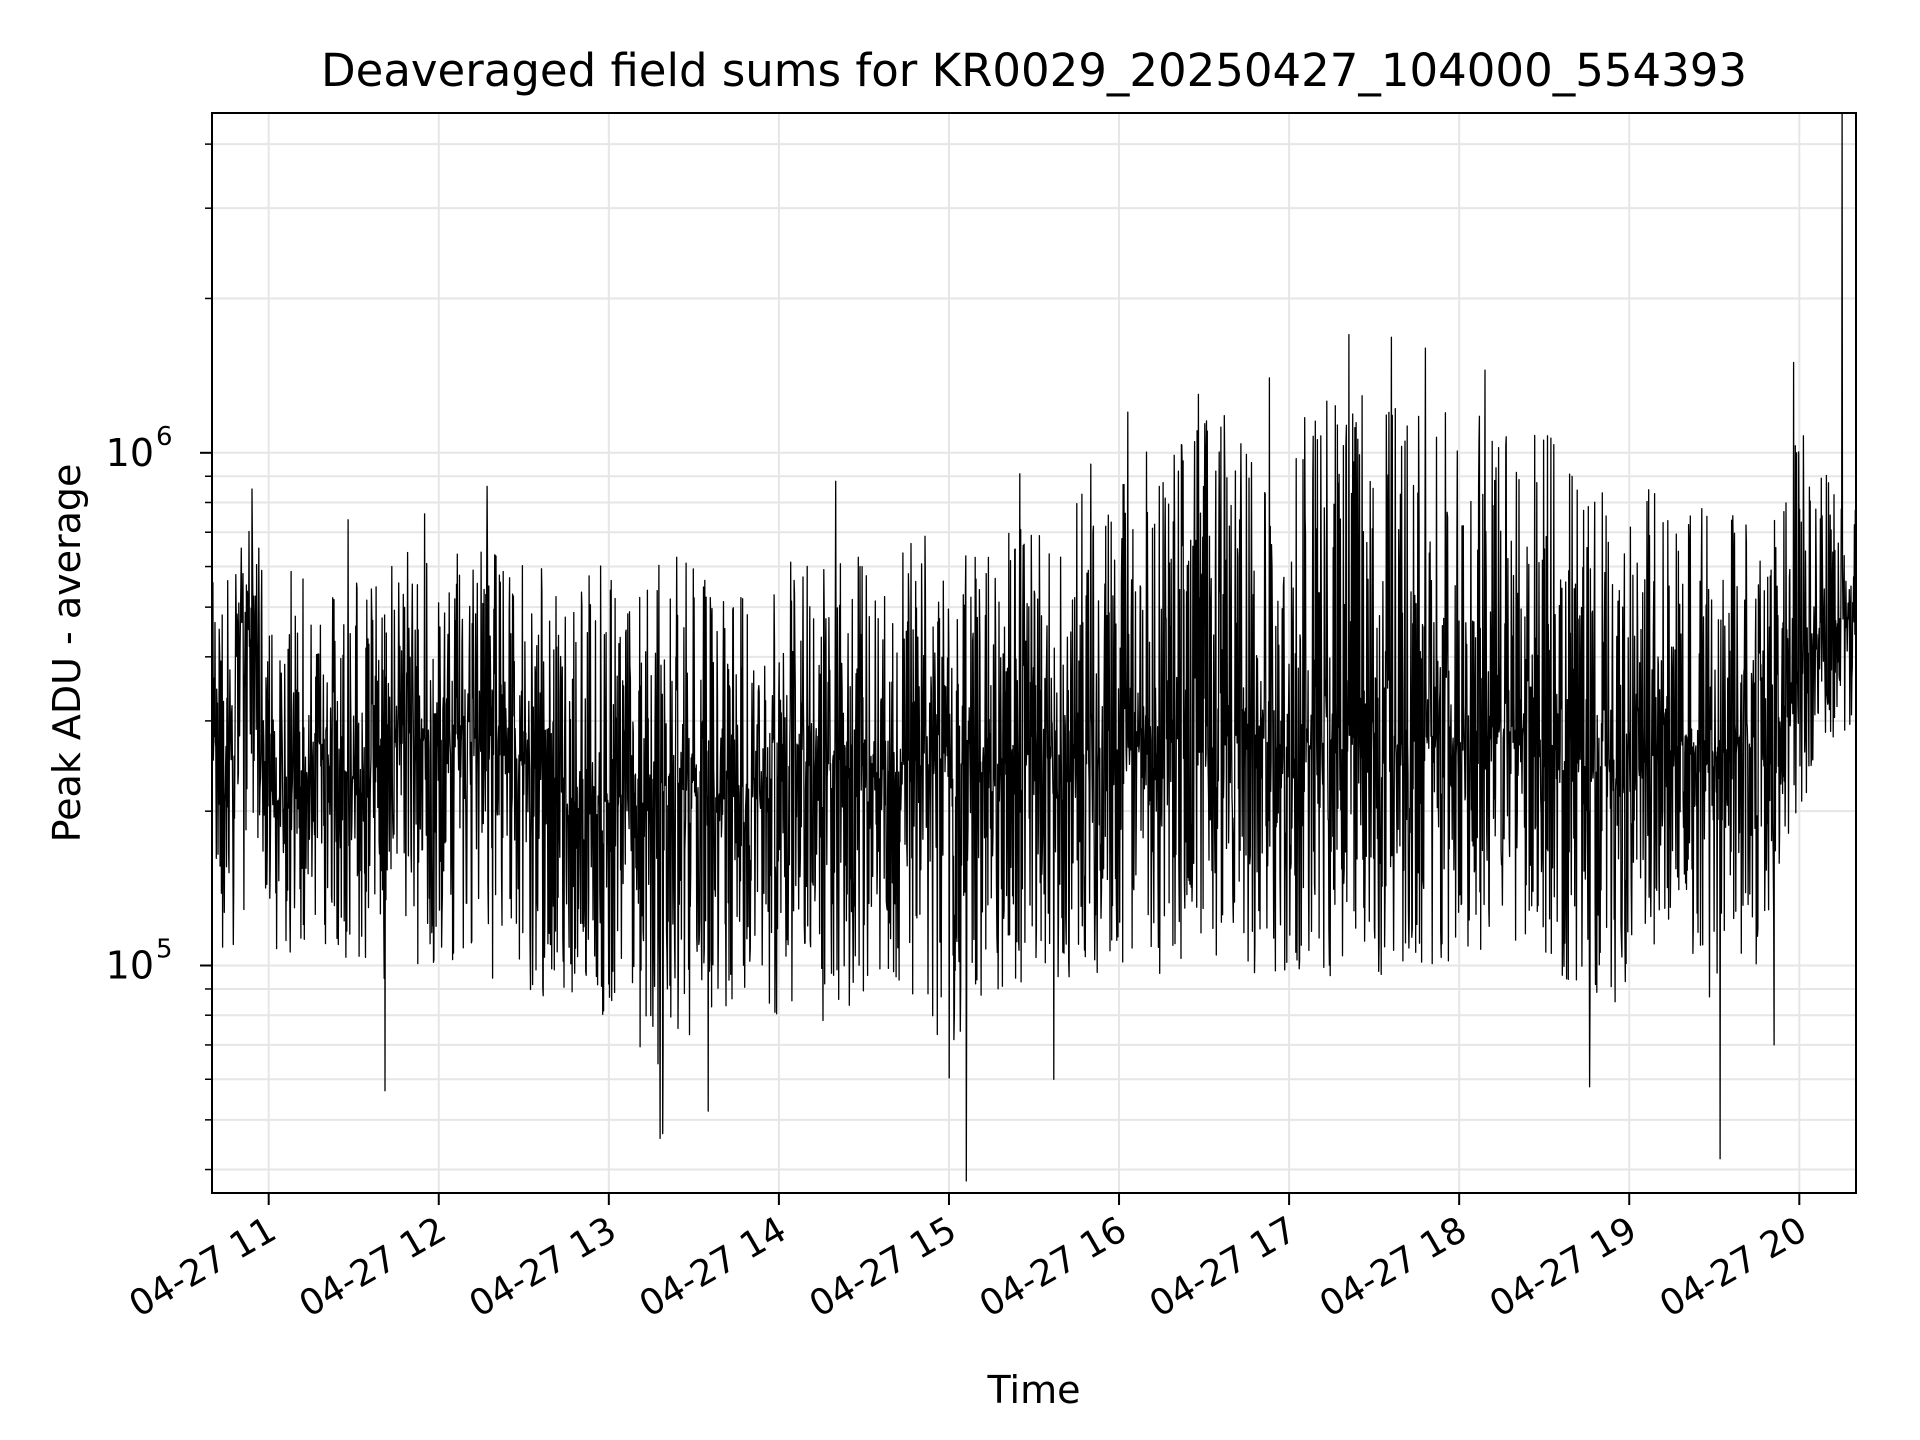 The image size is (1920, 1440). I want to click on x-tick-label: 04-27 20, so click(1733, 1267).